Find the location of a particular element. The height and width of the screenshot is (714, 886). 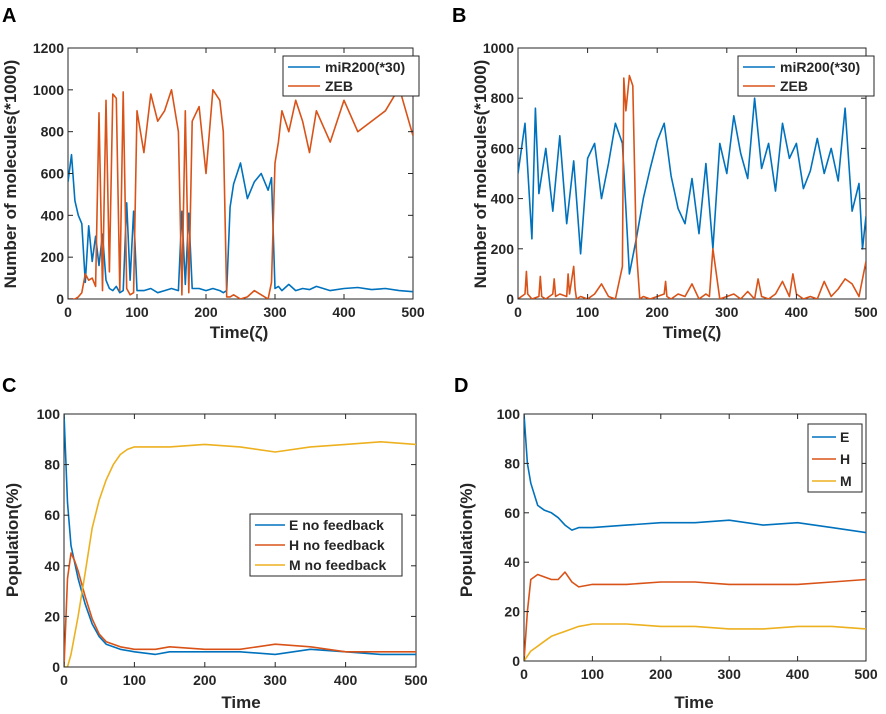

series-line-h-no-feedback is located at coordinates (240, 609).